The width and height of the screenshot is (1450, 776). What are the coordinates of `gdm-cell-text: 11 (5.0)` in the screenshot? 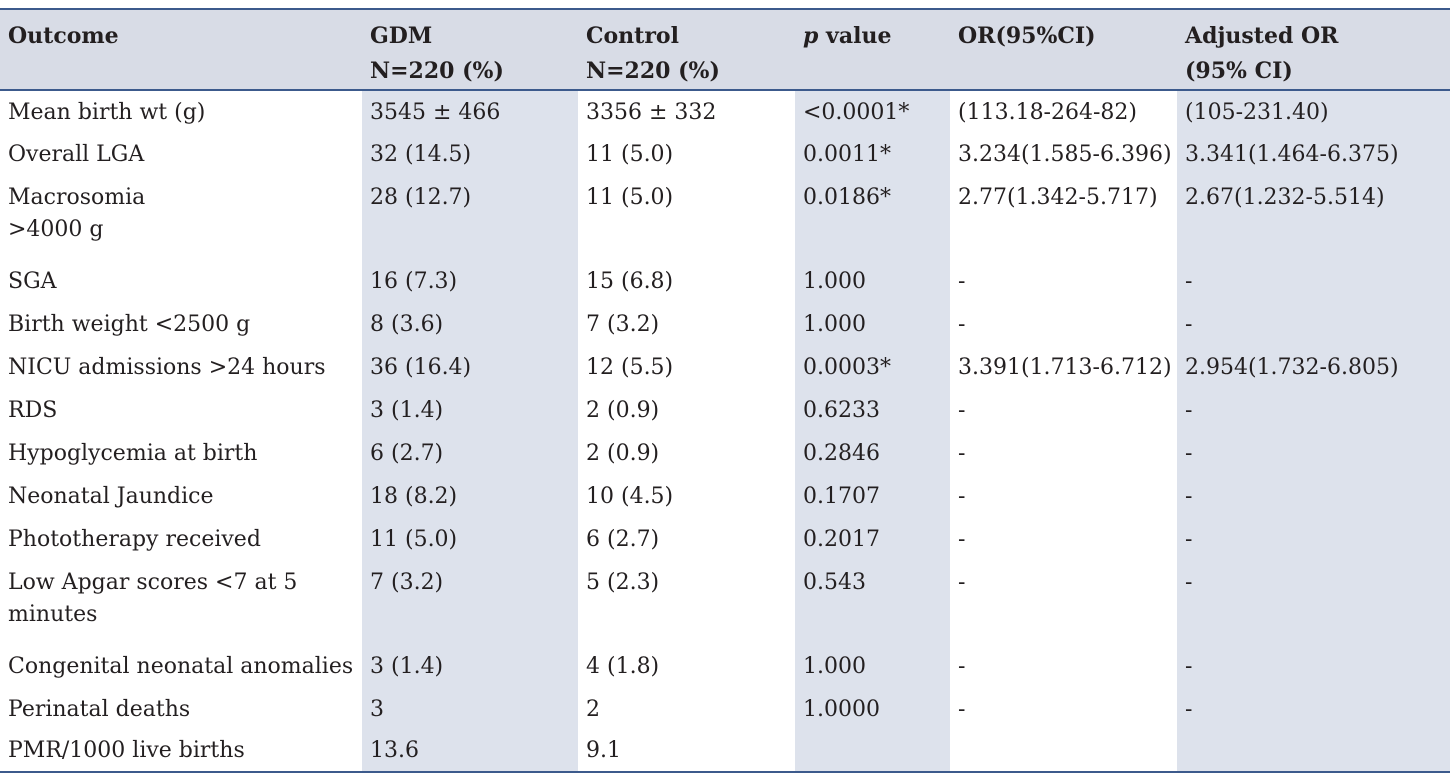 It's located at (414, 539).